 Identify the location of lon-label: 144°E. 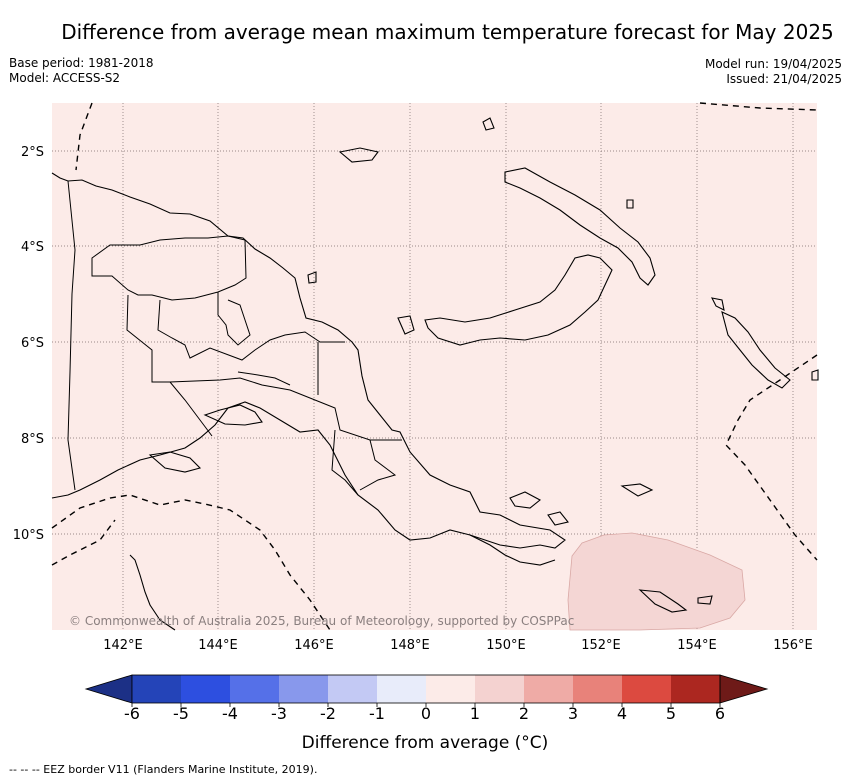
(218, 645).